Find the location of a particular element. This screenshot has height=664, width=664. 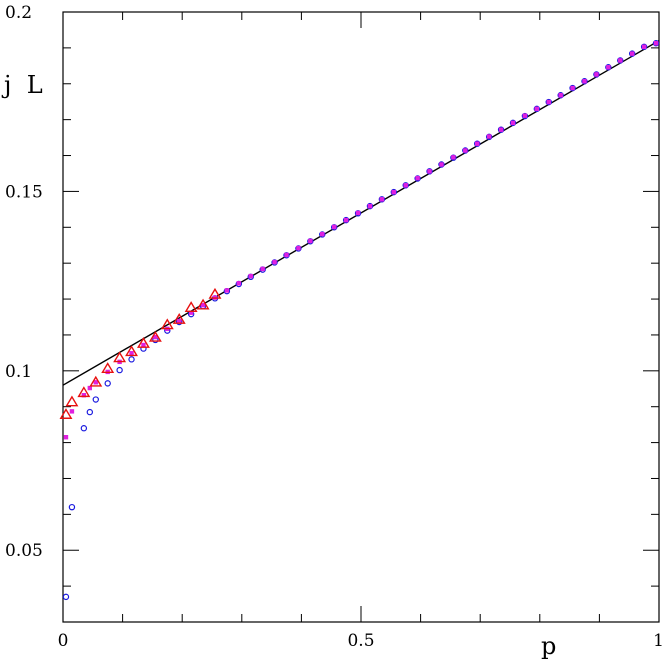

x-axis-label: p is located at coordinates (548, 646).